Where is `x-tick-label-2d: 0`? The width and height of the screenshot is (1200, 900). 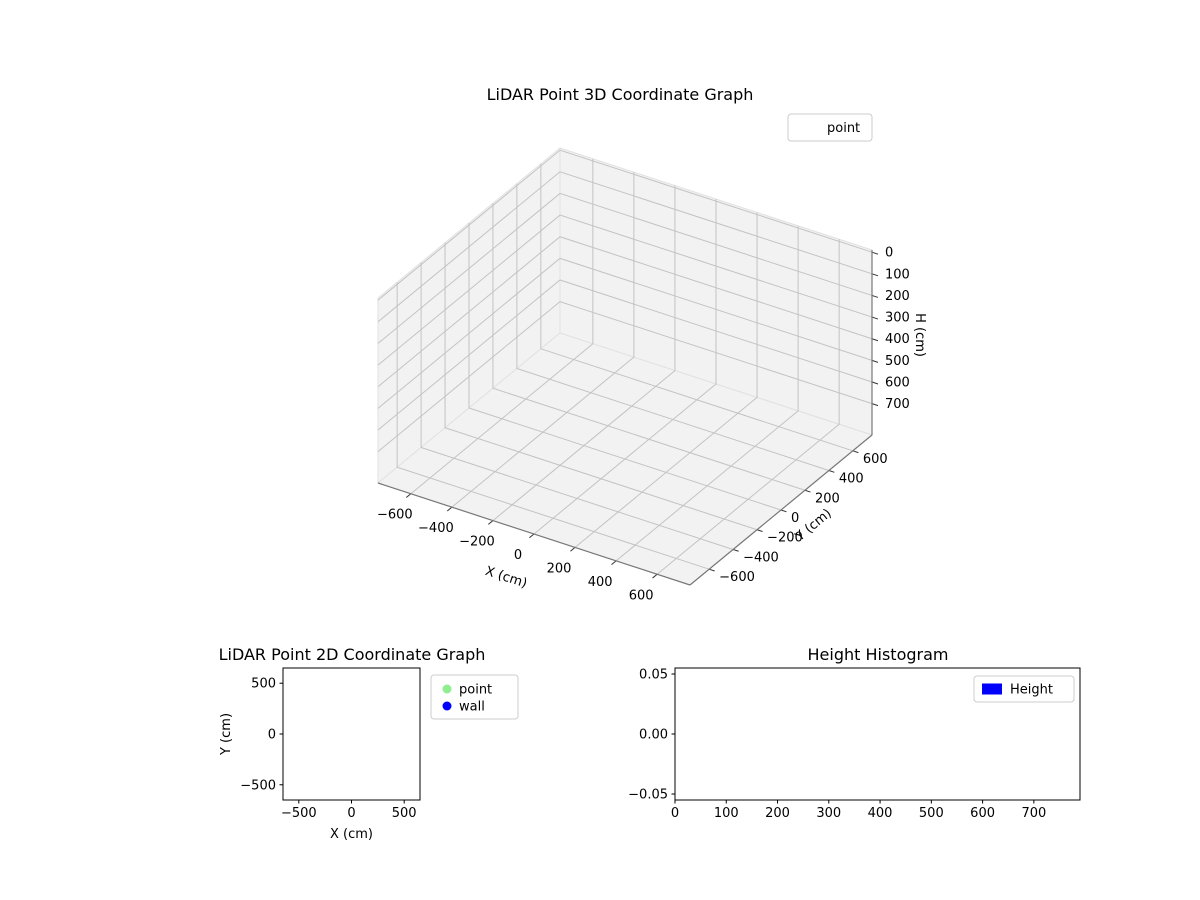
x-tick-label-2d: 0 is located at coordinates (351, 813).